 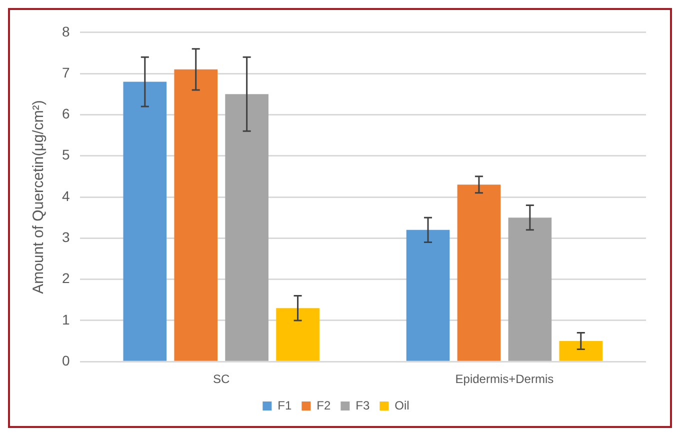 I want to click on y-tick-label: 8, so click(x=66, y=31).